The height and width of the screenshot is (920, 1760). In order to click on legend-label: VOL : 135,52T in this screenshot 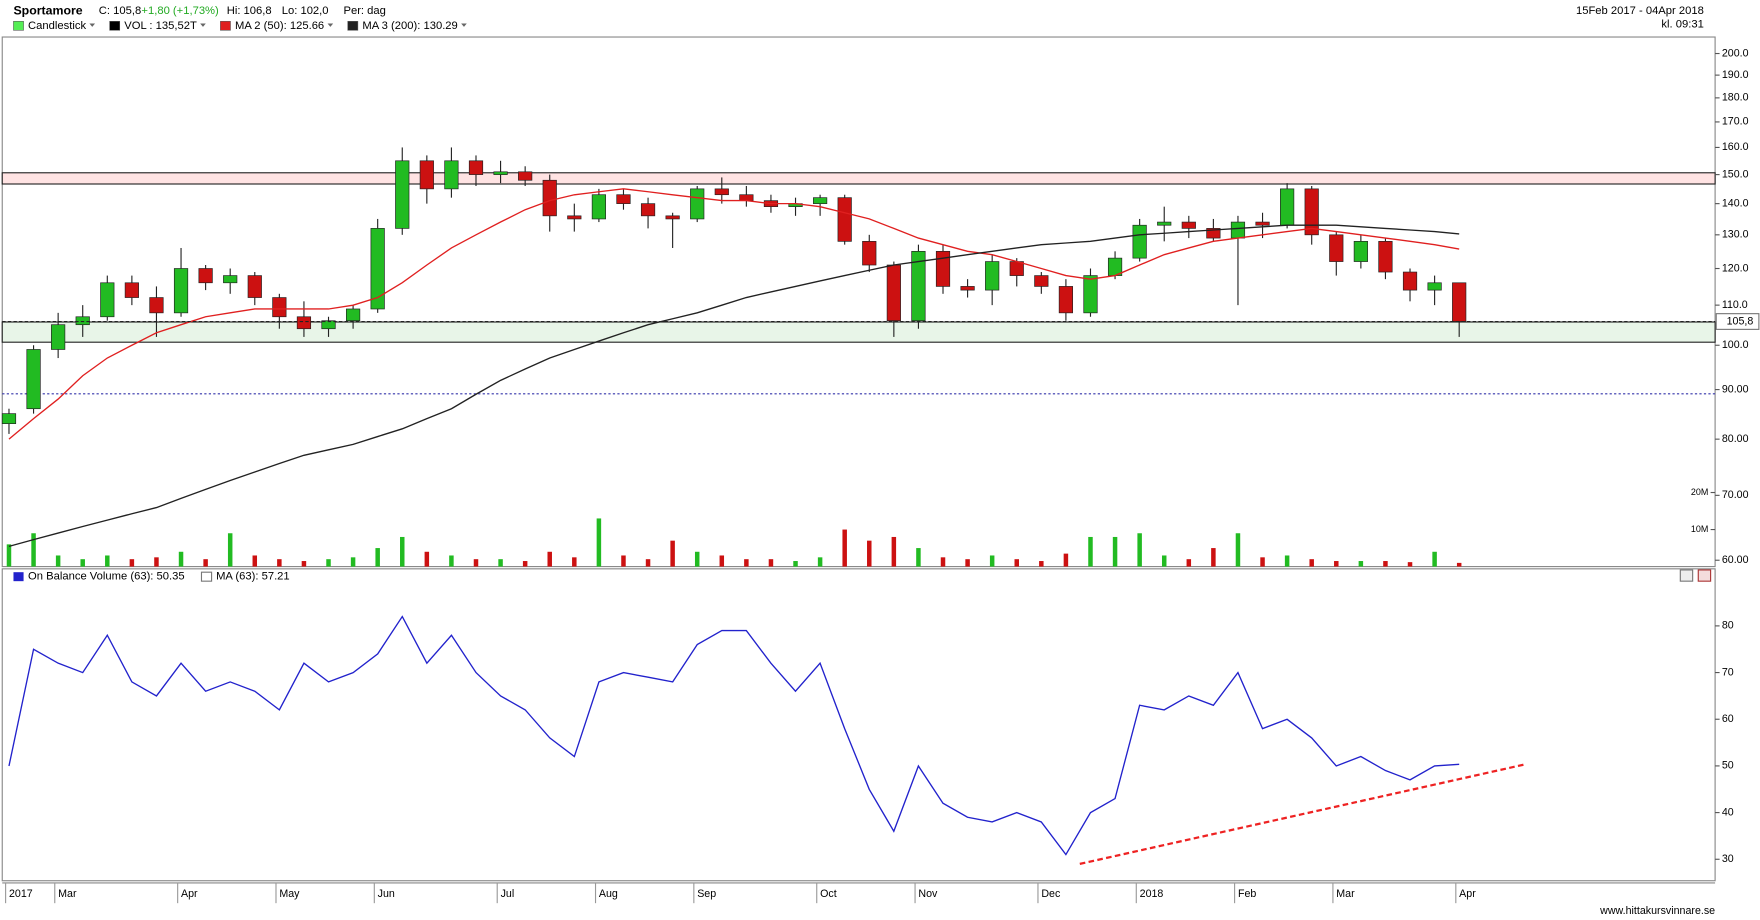, I will do `click(160, 26)`.